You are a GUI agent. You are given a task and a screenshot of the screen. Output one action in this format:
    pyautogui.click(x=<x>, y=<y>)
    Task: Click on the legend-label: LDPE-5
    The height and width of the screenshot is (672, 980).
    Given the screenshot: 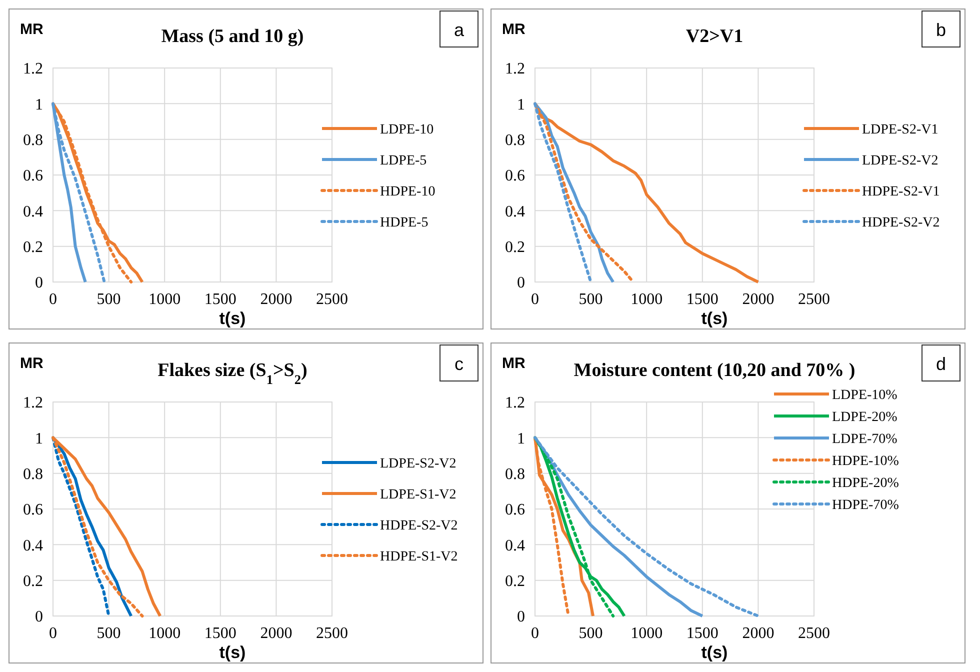 What is the action you would take?
    pyautogui.click(x=403, y=160)
    